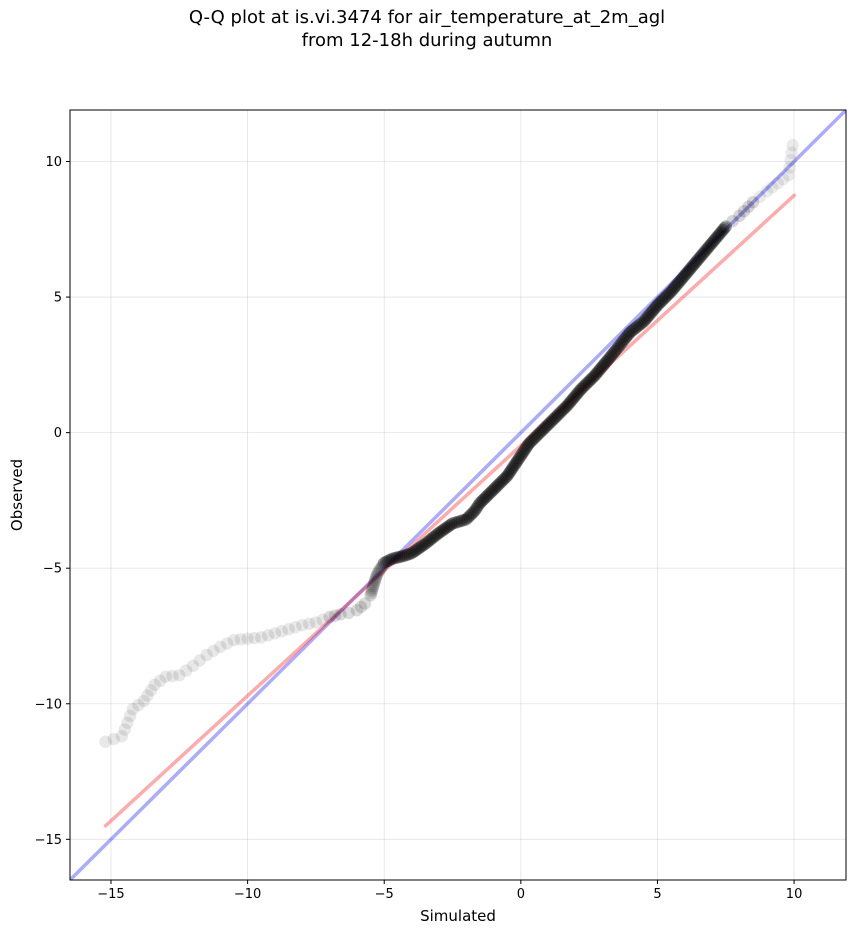 This screenshot has height=934, width=854. What do you see at coordinates (17, 495) in the screenshot?
I see `y-axis-label: Observed` at bounding box center [17, 495].